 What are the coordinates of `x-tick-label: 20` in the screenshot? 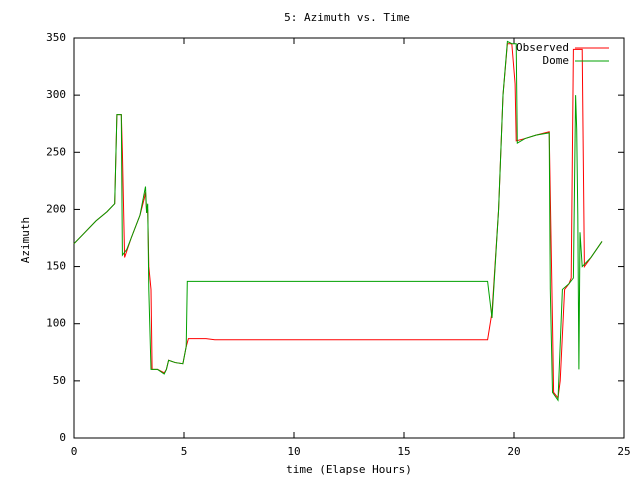 It's located at (513, 451).